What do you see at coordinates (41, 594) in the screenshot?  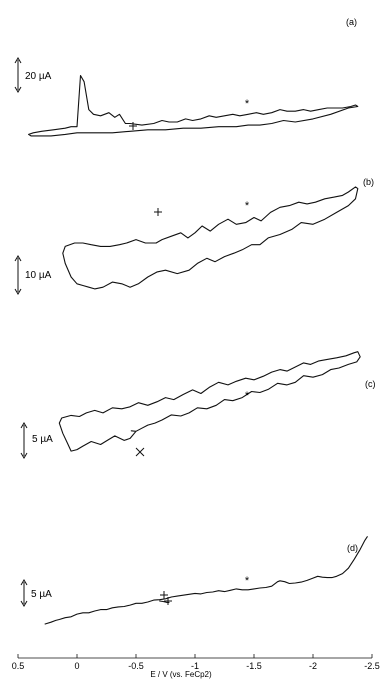 I see `scale-bar-d-label: 5 µA` at bounding box center [41, 594].